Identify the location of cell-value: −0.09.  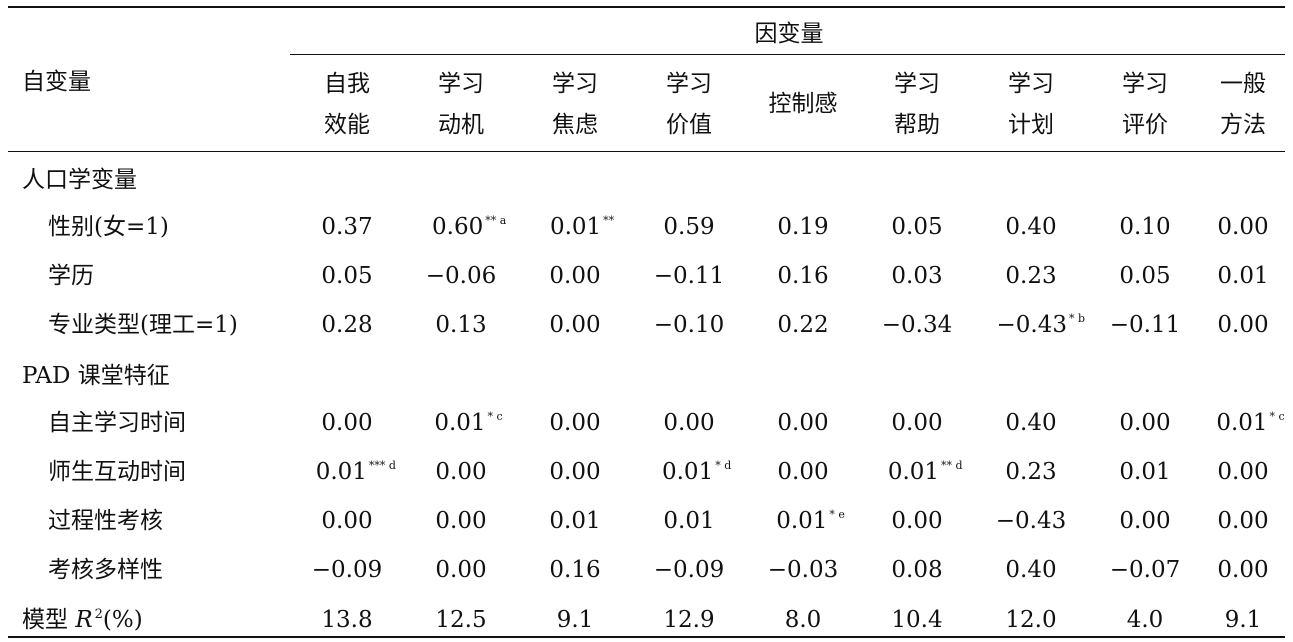
(689, 570).